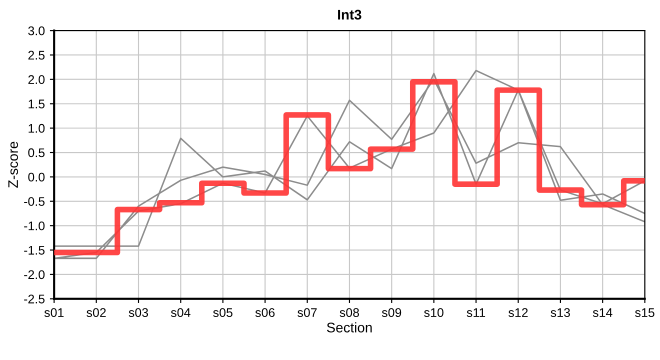  What do you see at coordinates (350, 313) in the screenshot?
I see `x-tick-label: s08` at bounding box center [350, 313].